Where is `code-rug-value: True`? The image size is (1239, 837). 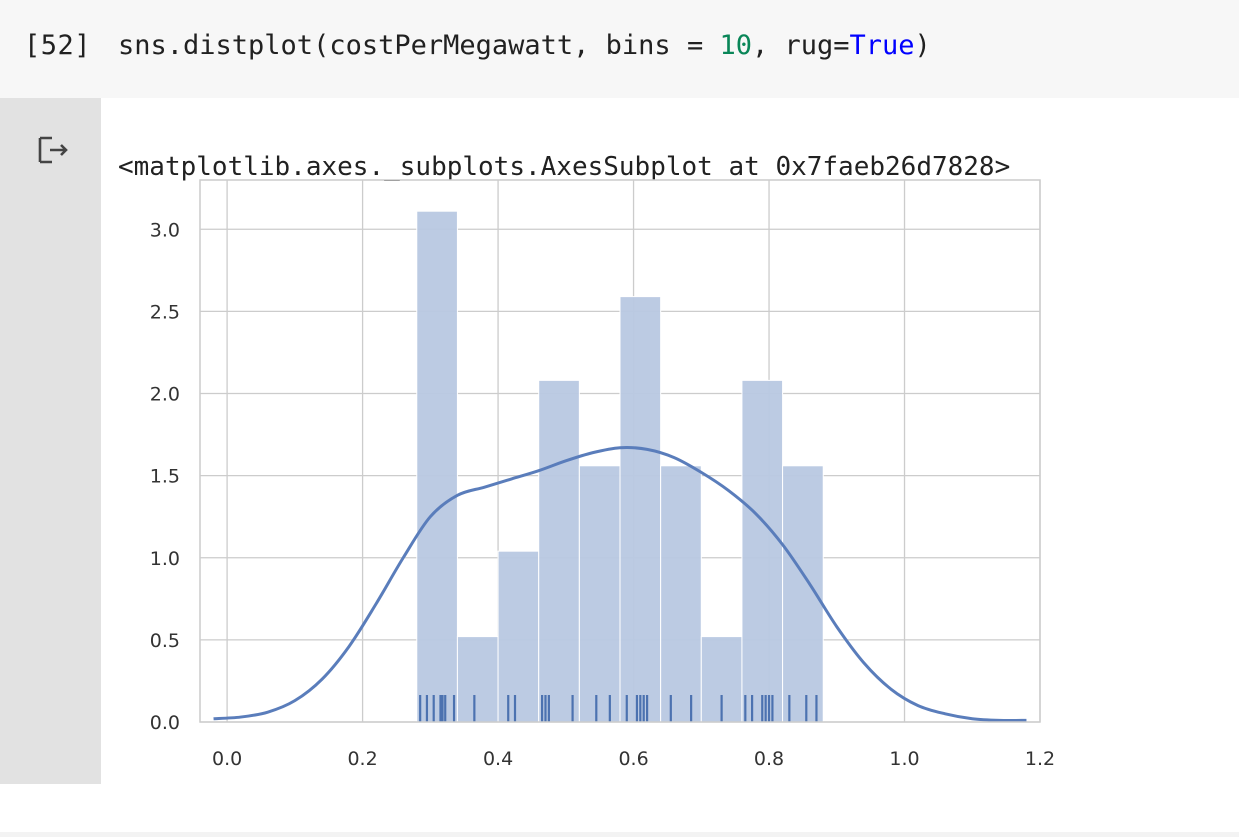
code-rug-value: True is located at coordinates (882, 45).